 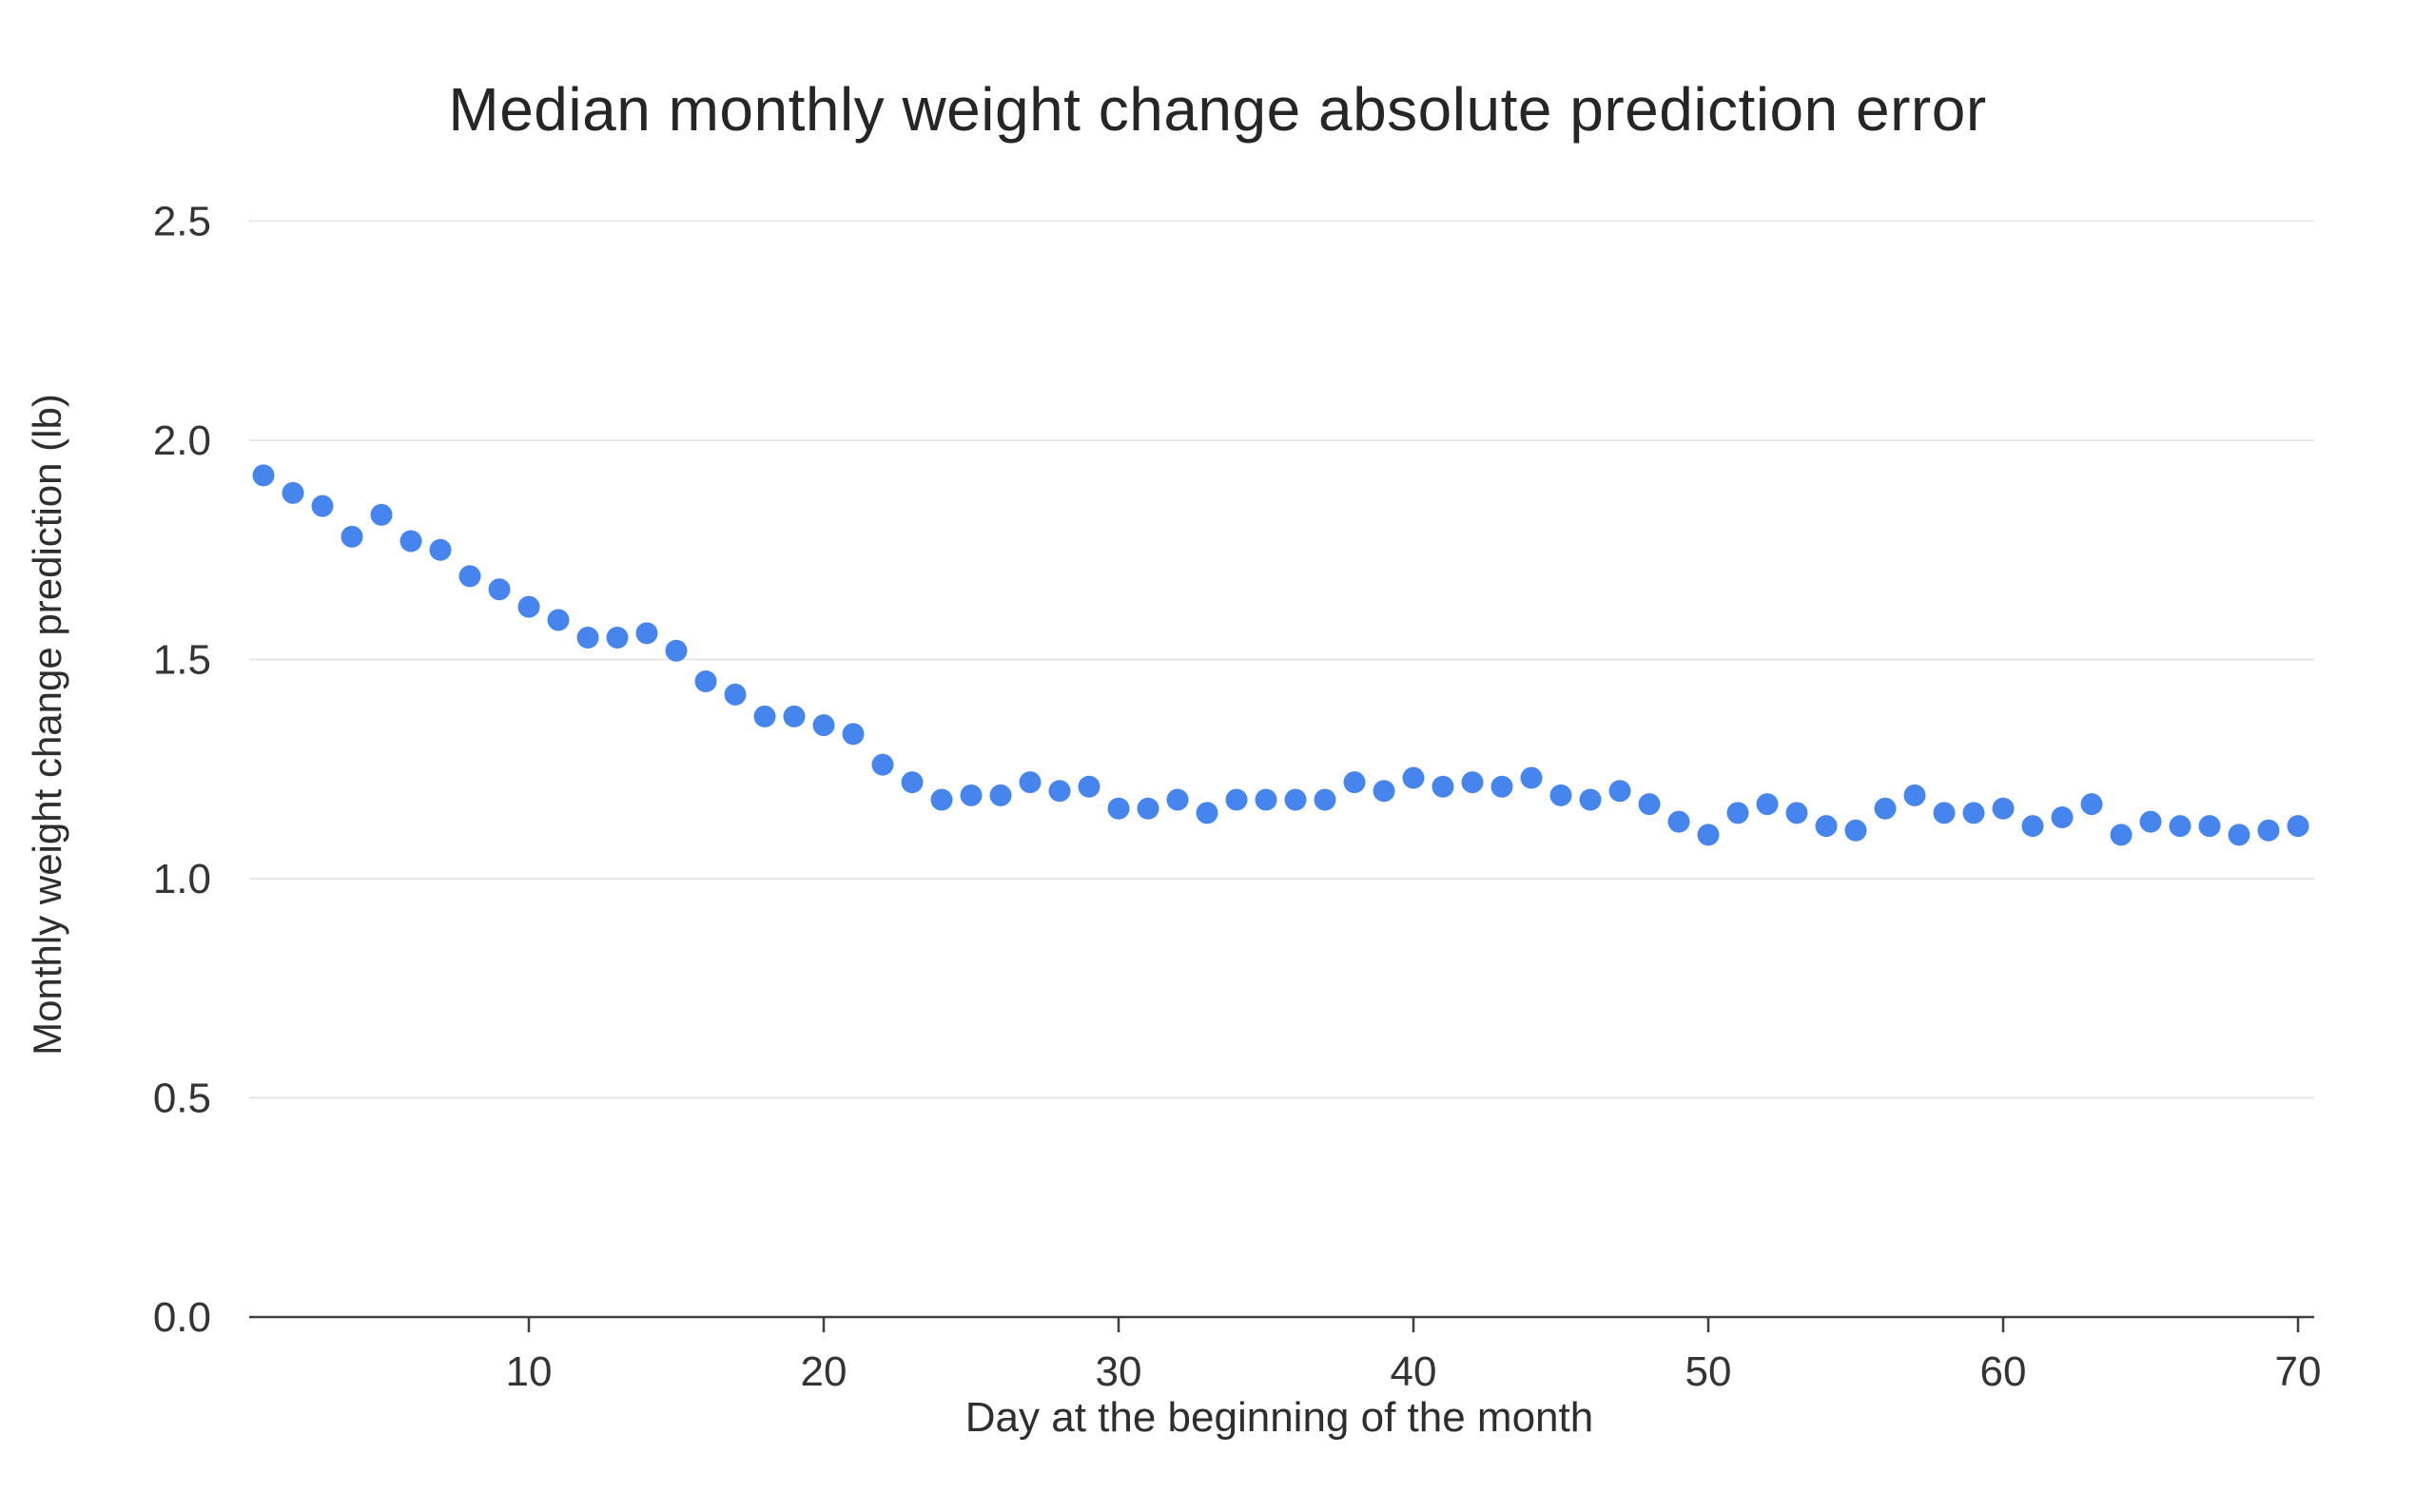 I want to click on y-tick-label: 2.0, so click(x=182, y=441).